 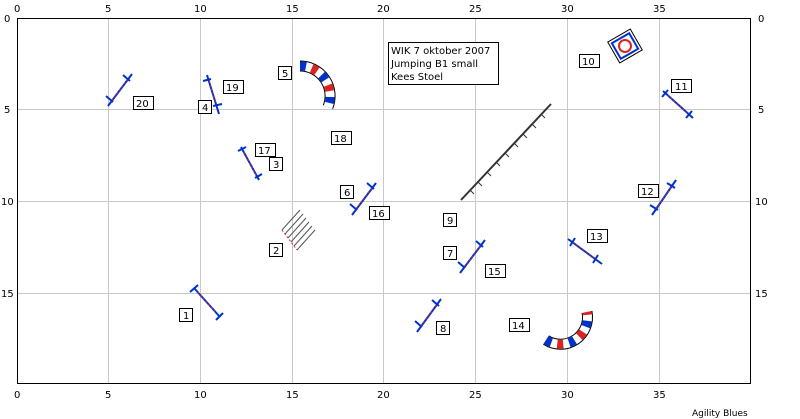 I want to click on jump-19-icon, so click(x=212, y=94).